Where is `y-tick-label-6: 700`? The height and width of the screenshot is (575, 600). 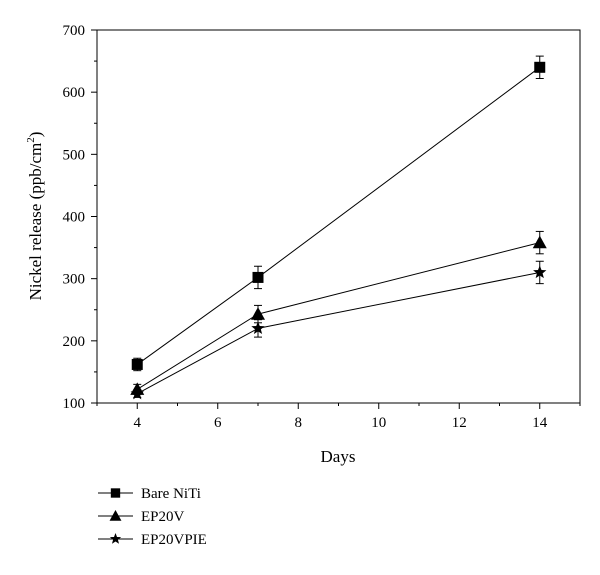 y-tick-label-6: 700 is located at coordinates (74, 31).